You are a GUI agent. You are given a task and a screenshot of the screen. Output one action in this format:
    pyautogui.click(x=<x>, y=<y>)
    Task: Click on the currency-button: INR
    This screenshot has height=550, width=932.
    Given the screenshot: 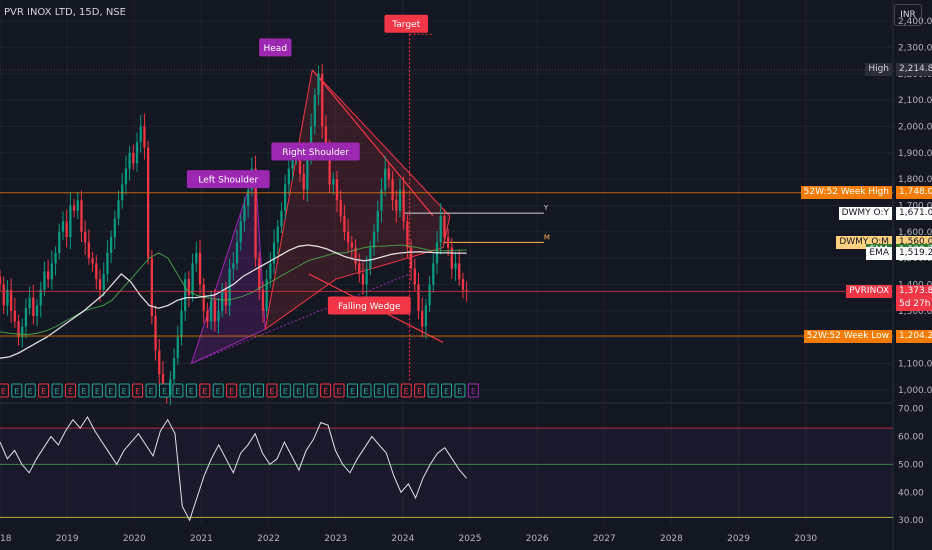 What is the action you would take?
    pyautogui.click(x=908, y=15)
    